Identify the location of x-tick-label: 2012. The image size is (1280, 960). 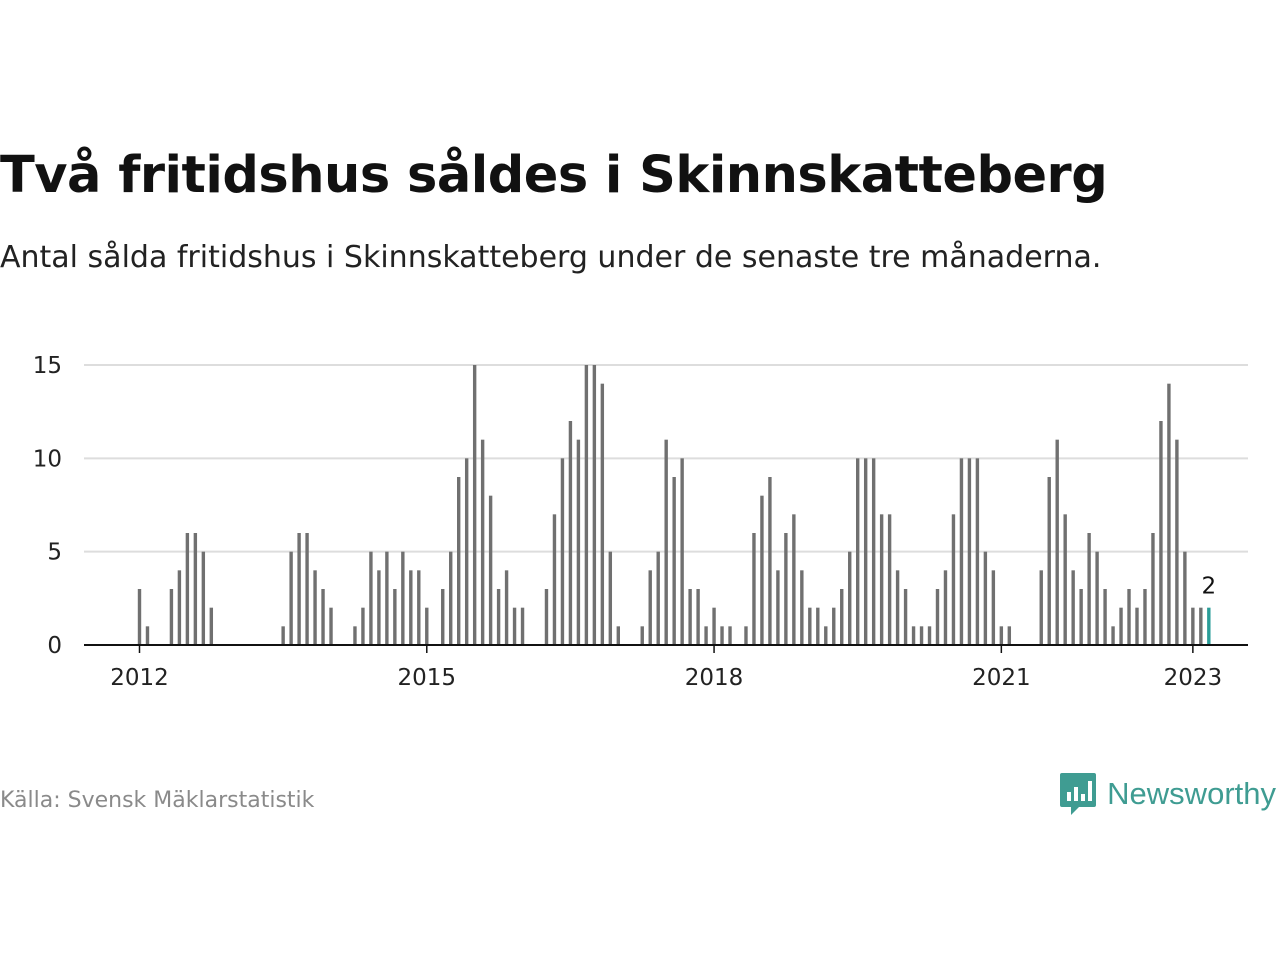
(139, 678).